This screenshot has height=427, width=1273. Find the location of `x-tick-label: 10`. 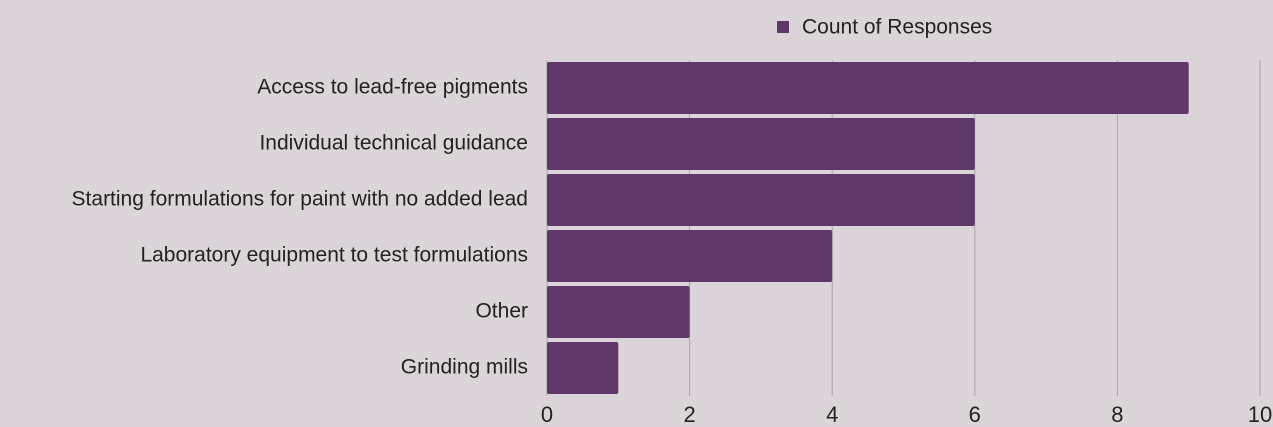

x-tick-label: 10 is located at coordinates (1260, 414).